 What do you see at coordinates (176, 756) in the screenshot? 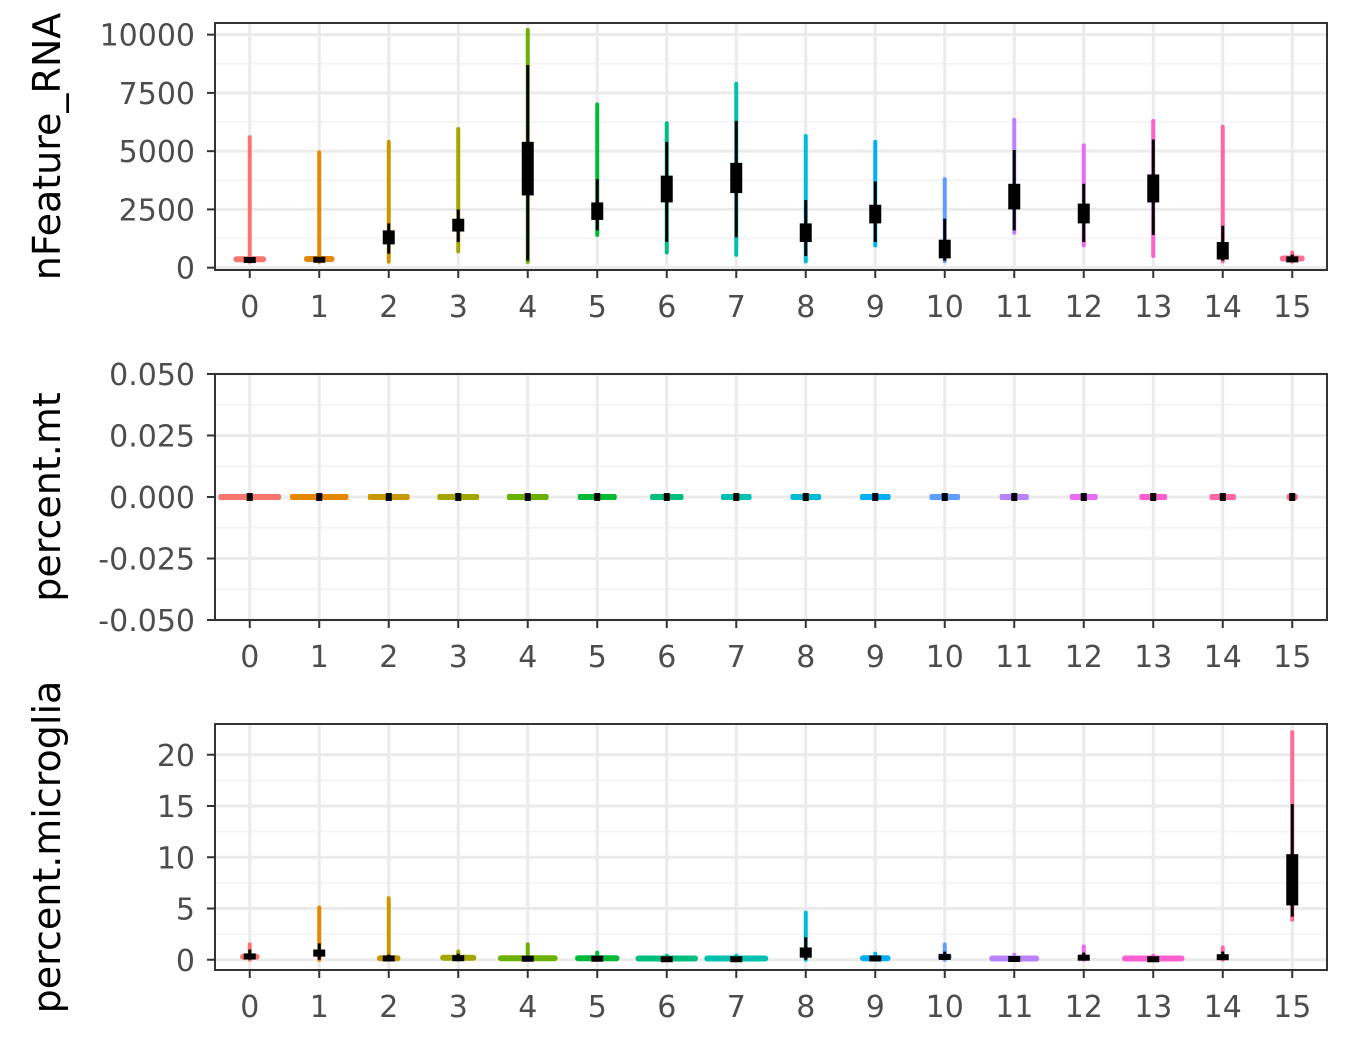
I see `y-tick-label: 20` at bounding box center [176, 756].